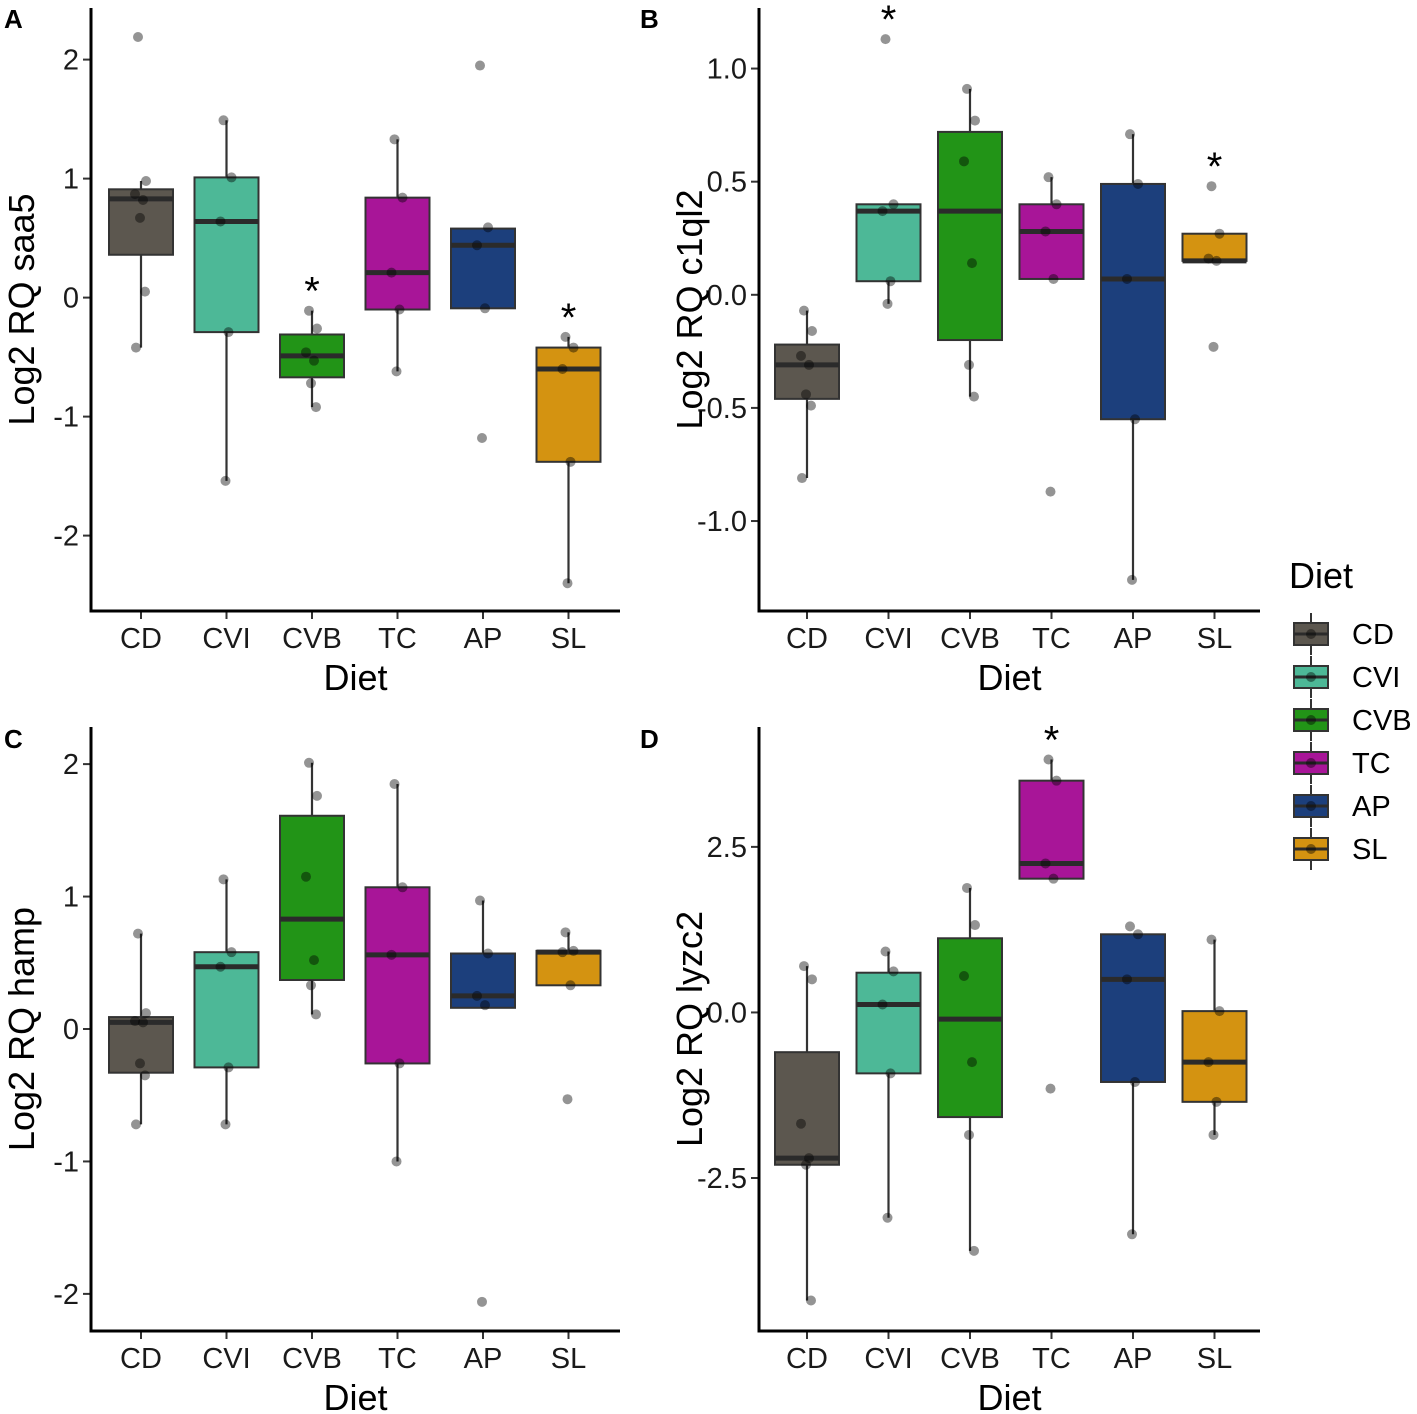  I want to click on legend-point, so click(1311, 720).